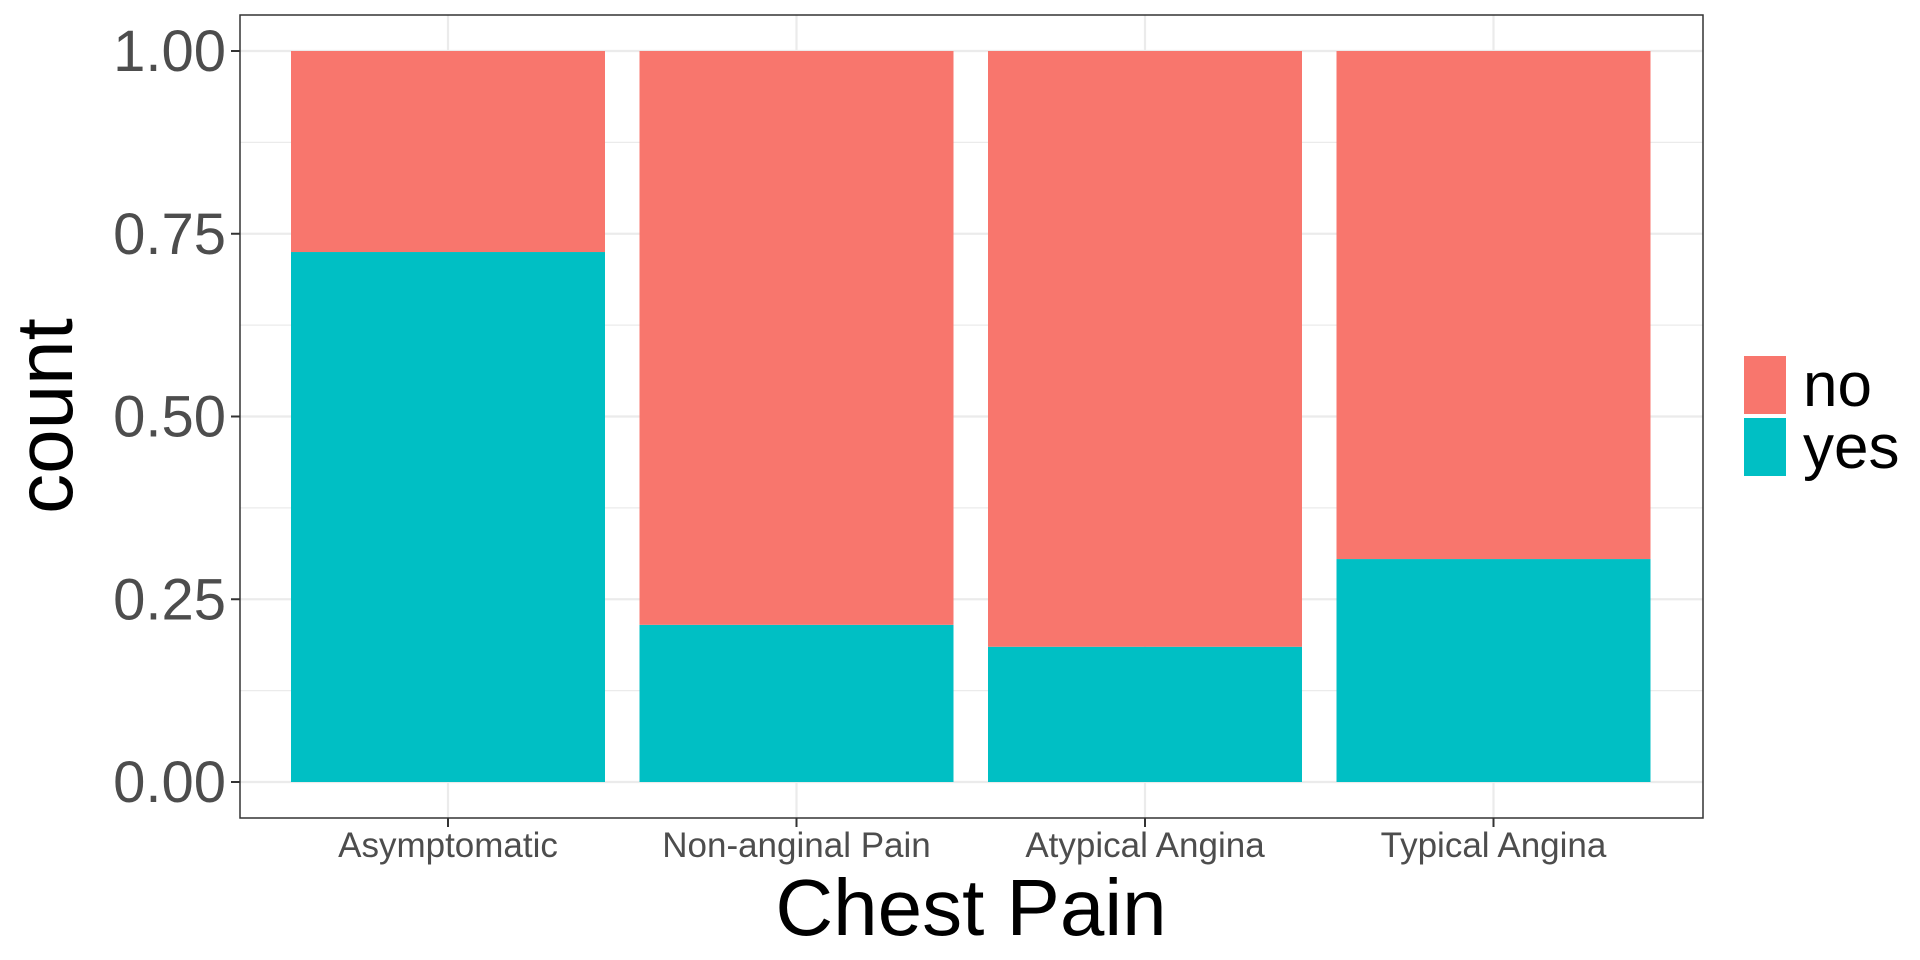  I want to click on y-tick-label: 1.00, so click(169, 51).